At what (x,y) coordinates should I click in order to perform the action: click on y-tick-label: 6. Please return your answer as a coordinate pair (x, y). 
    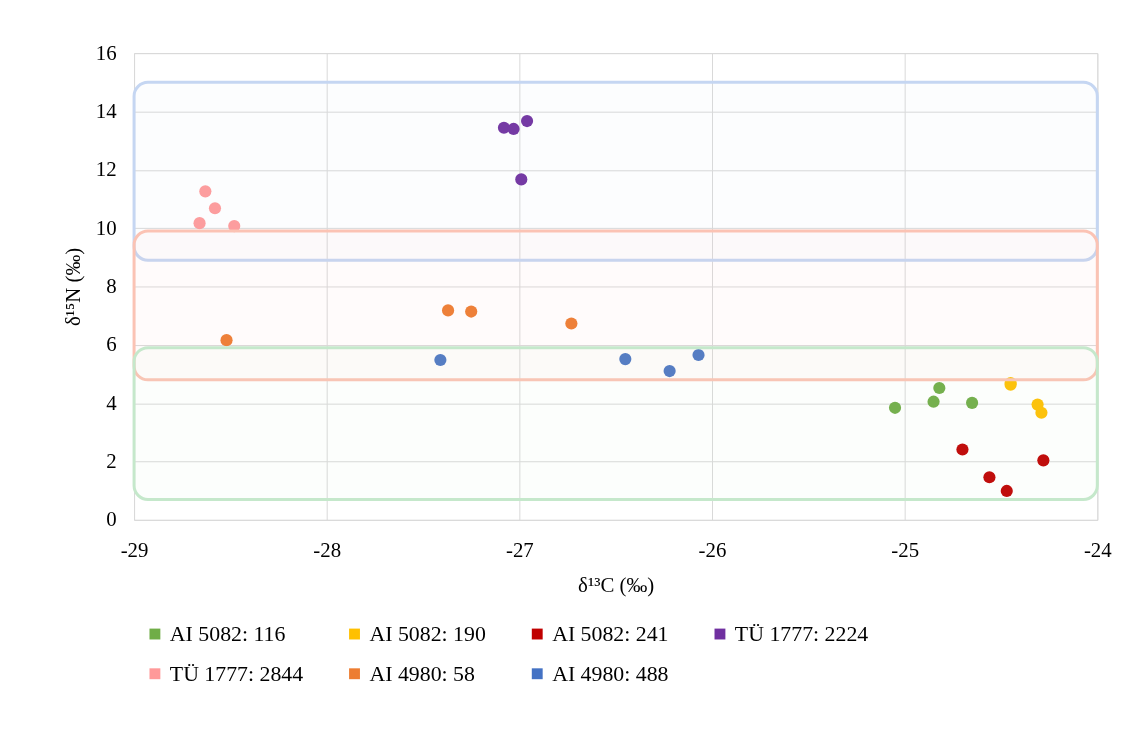
    Looking at the image, I should click on (111, 344).